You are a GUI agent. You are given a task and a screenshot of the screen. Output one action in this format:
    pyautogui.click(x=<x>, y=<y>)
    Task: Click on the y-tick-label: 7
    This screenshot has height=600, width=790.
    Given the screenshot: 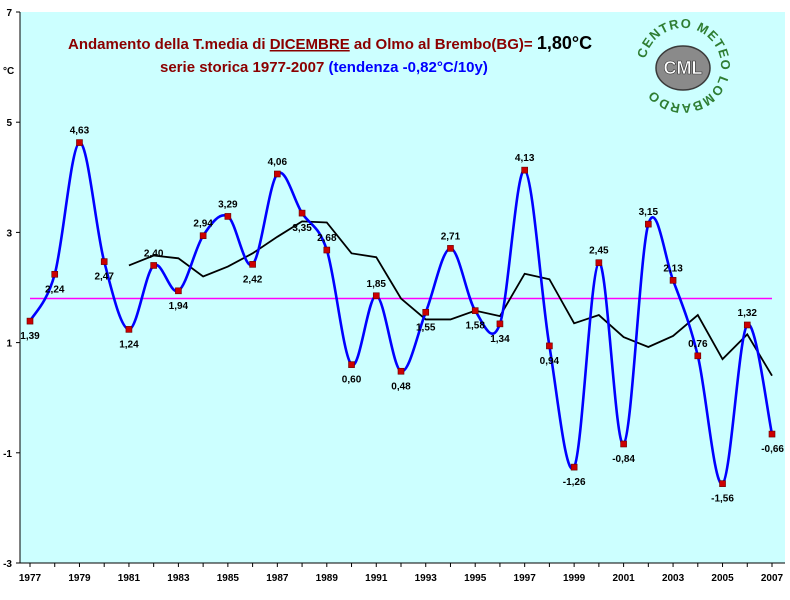 What is the action you would take?
    pyautogui.click(x=9, y=13)
    